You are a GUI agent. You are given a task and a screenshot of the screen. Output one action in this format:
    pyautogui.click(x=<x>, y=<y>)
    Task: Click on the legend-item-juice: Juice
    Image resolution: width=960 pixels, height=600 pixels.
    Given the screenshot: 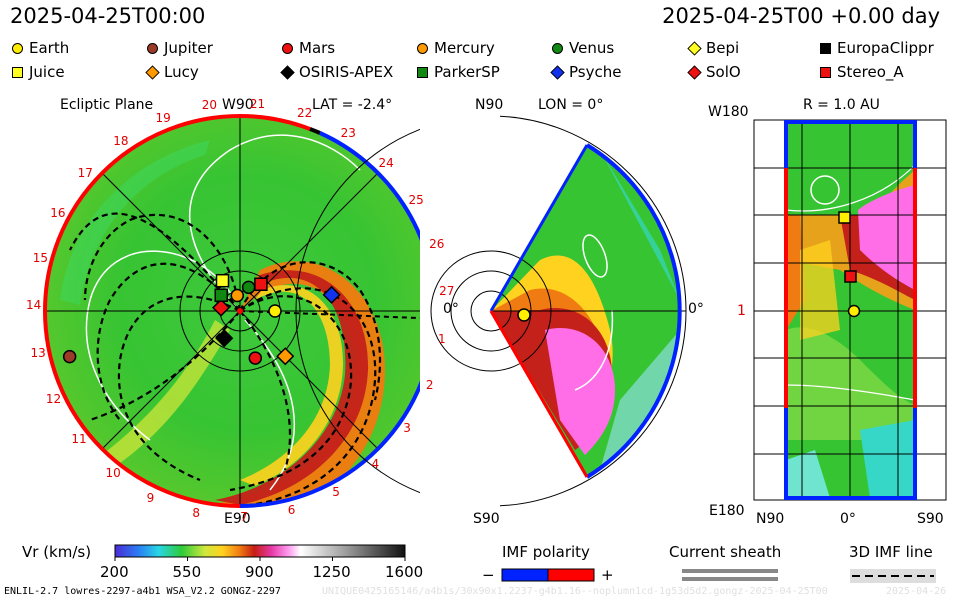 What is the action you would take?
    pyautogui.click(x=38, y=72)
    